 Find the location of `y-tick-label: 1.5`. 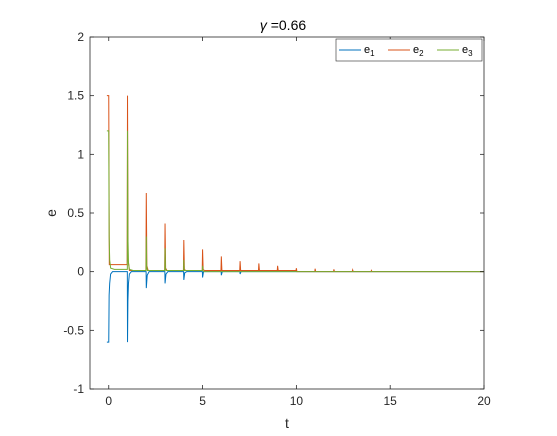

y-tick-label: 1.5 is located at coordinates (75, 96).